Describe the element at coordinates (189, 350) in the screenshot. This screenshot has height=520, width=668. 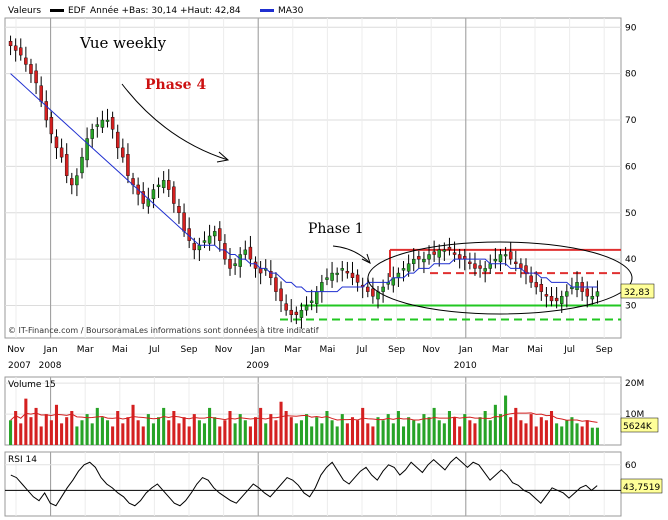
I see `month-label: Sep` at that location.